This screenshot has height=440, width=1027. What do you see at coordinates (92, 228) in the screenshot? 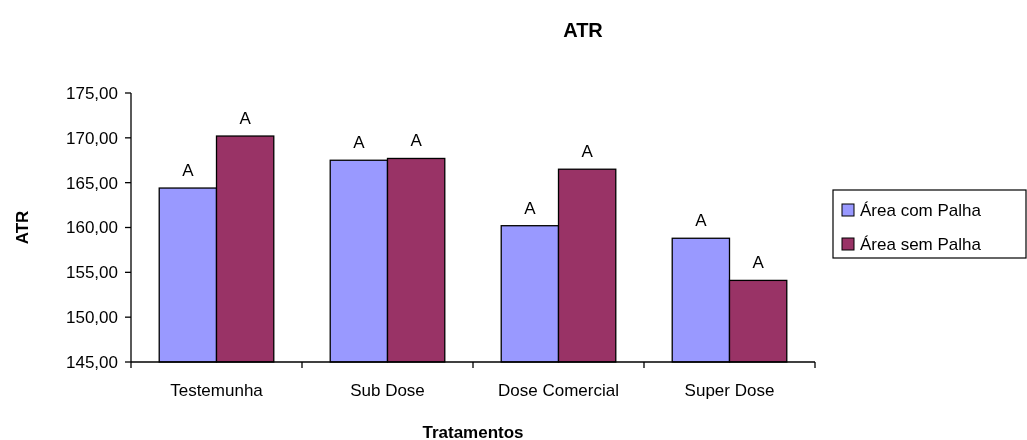
I see `y-tick-label: 160,00` at bounding box center [92, 228].